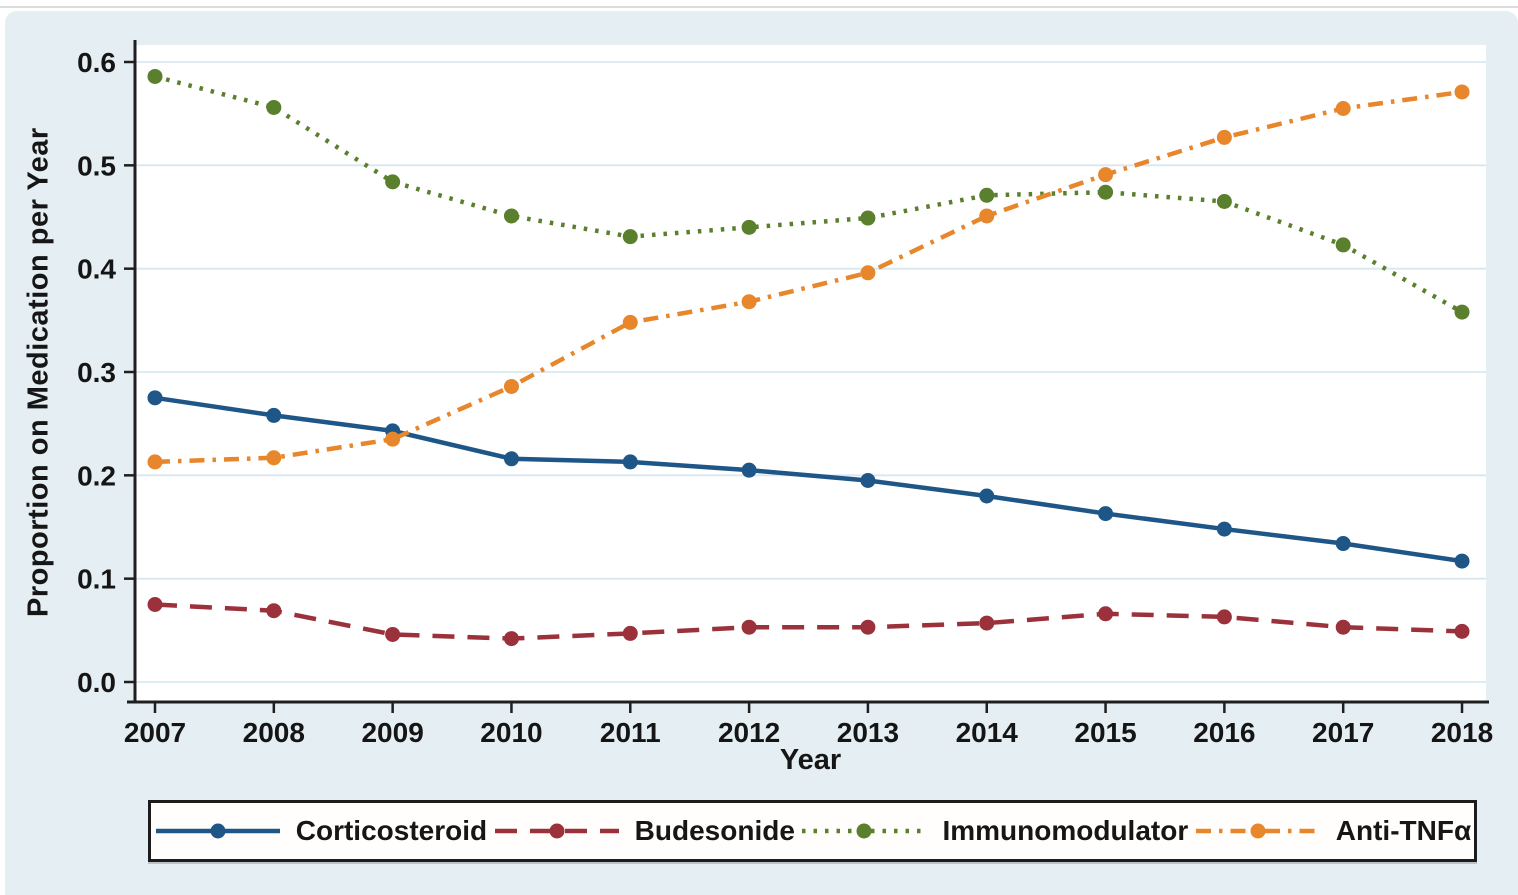  Describe the element at coordinates (868, 481) in the screenshot. I see `data-point-corticosteroid-2013` at that location.